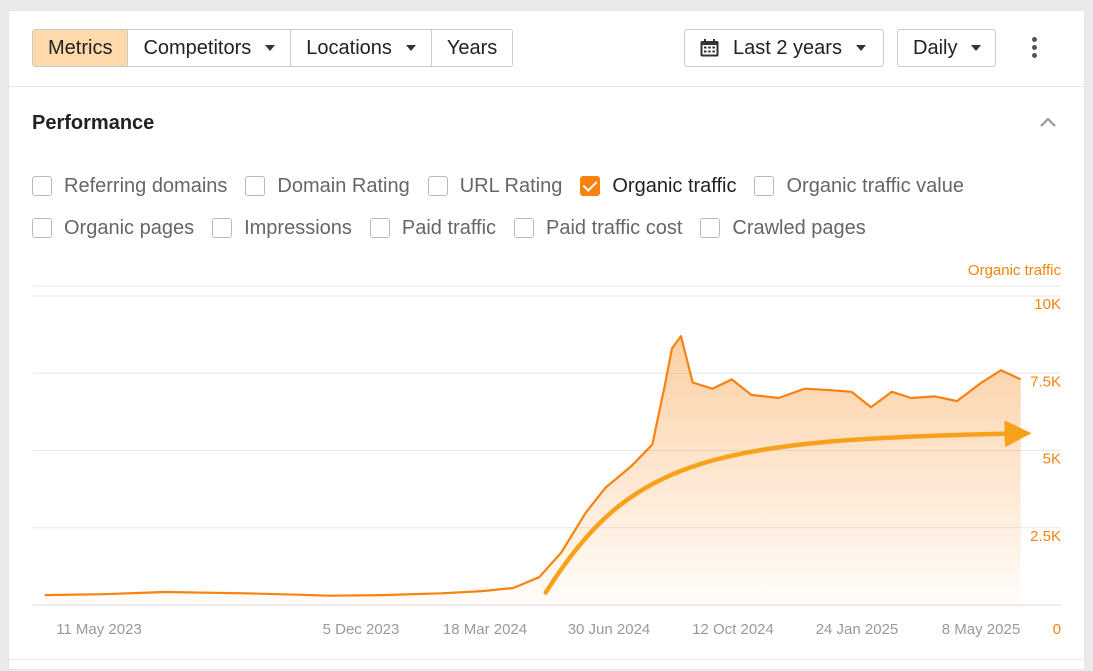  Describe the element at coordinates (485, 629) in the screenshot. I see `x-tick-label: 18 Mar 2024` at that location.